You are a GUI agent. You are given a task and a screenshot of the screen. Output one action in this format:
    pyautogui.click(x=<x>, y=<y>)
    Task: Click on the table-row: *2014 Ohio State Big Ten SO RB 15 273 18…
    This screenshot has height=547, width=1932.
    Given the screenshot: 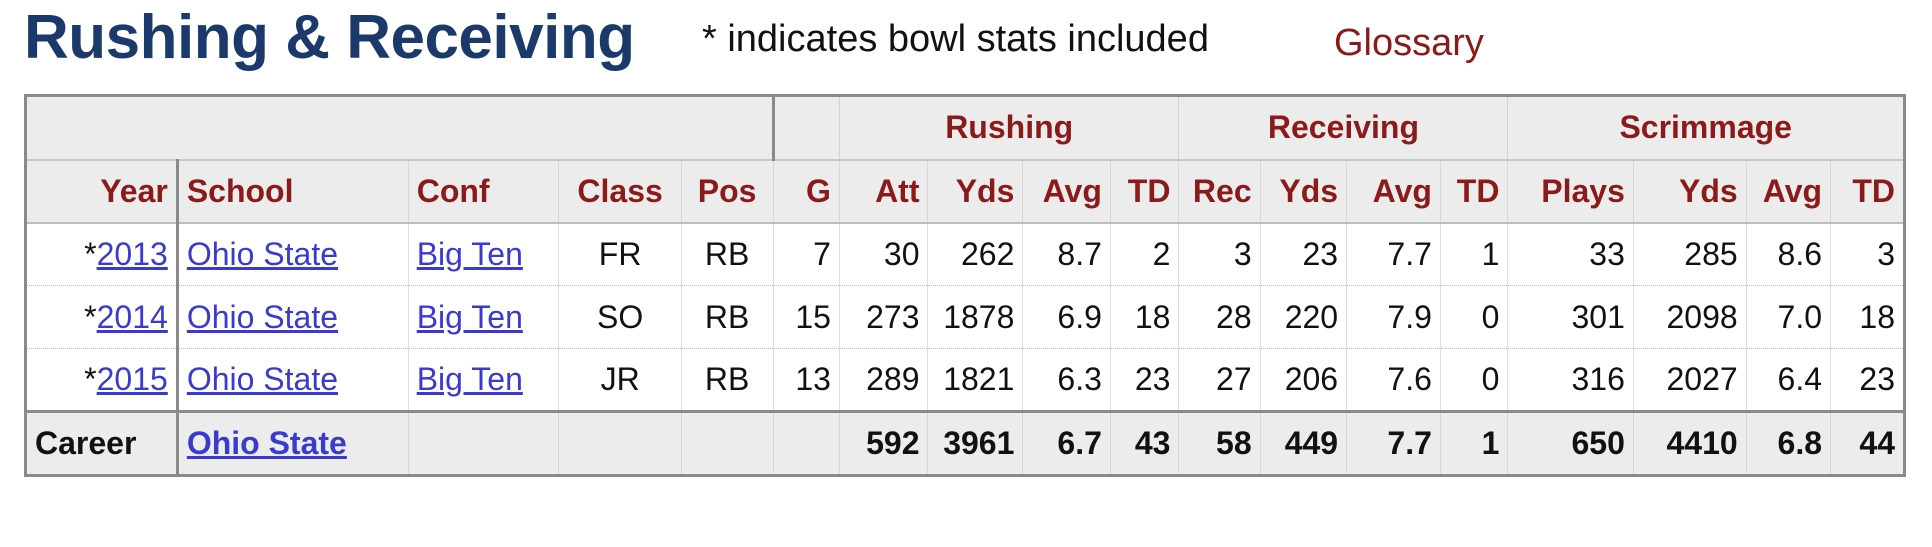 What is the action you would take?
    pyautogui.click(x=965, y=317)
    